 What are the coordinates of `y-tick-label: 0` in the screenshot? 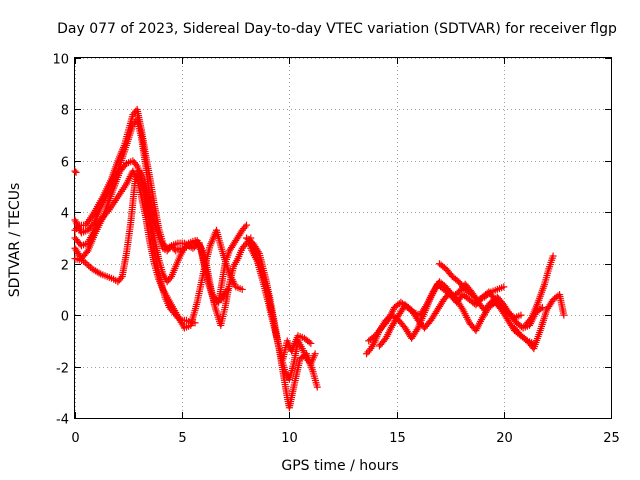 It's located at (65, 317).